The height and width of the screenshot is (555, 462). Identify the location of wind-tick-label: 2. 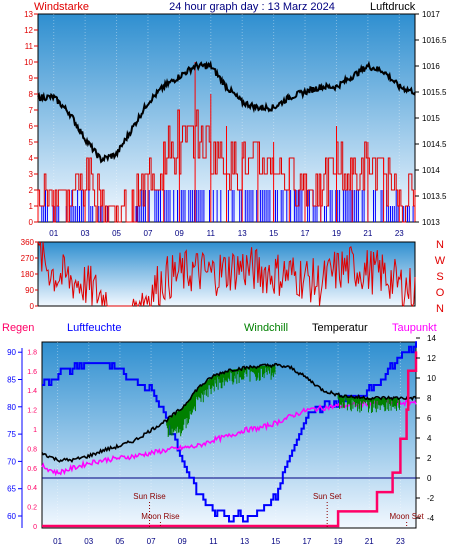
(31, 190).